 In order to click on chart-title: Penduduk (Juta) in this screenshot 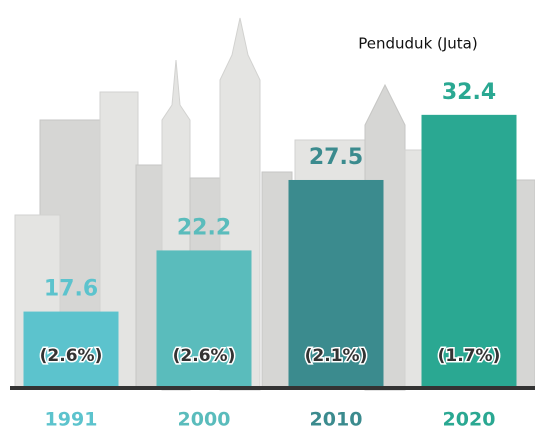, I will do `click(417, 44)`.